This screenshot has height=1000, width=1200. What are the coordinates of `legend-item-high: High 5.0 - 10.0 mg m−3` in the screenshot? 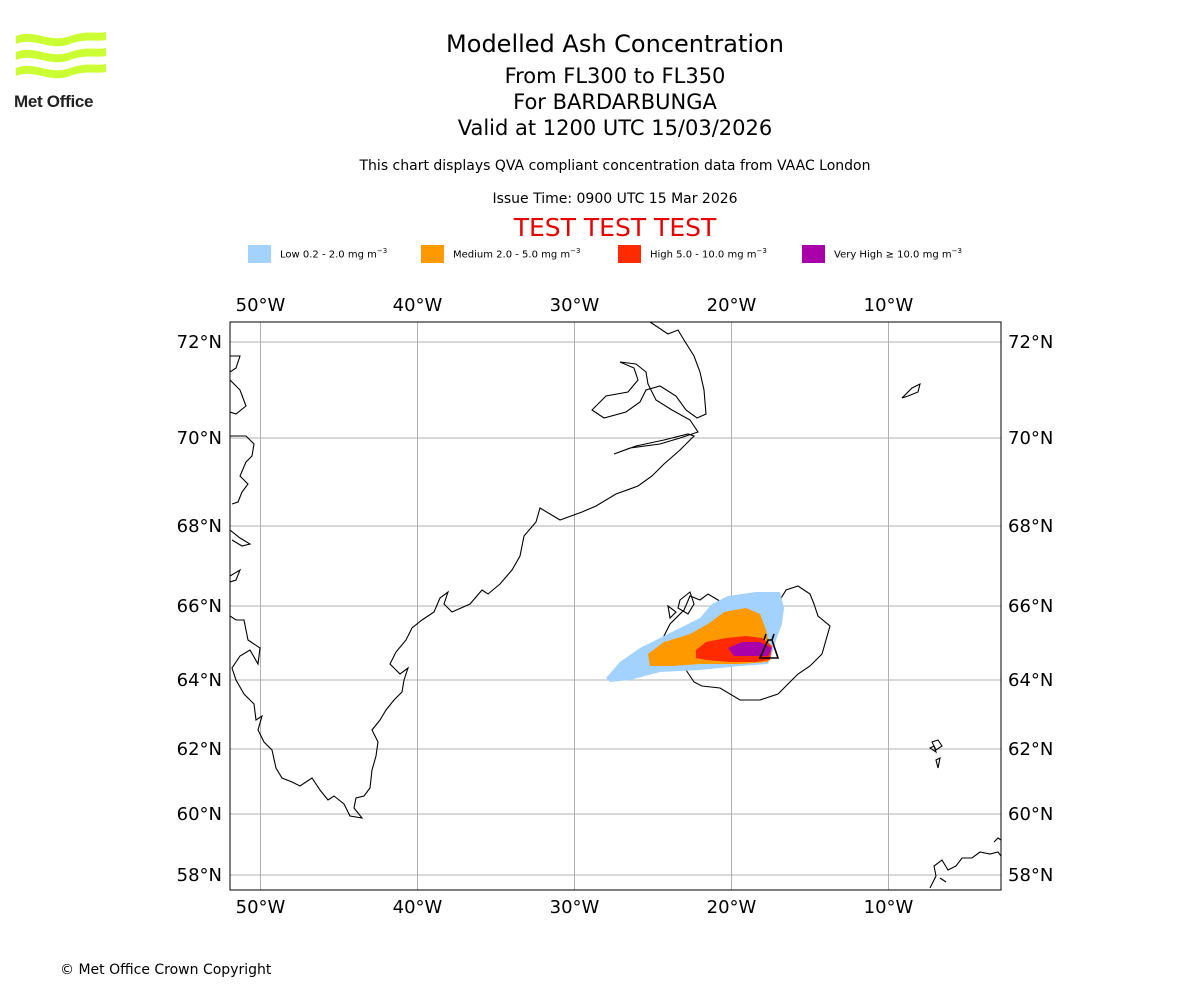 It's located at (692, 254).